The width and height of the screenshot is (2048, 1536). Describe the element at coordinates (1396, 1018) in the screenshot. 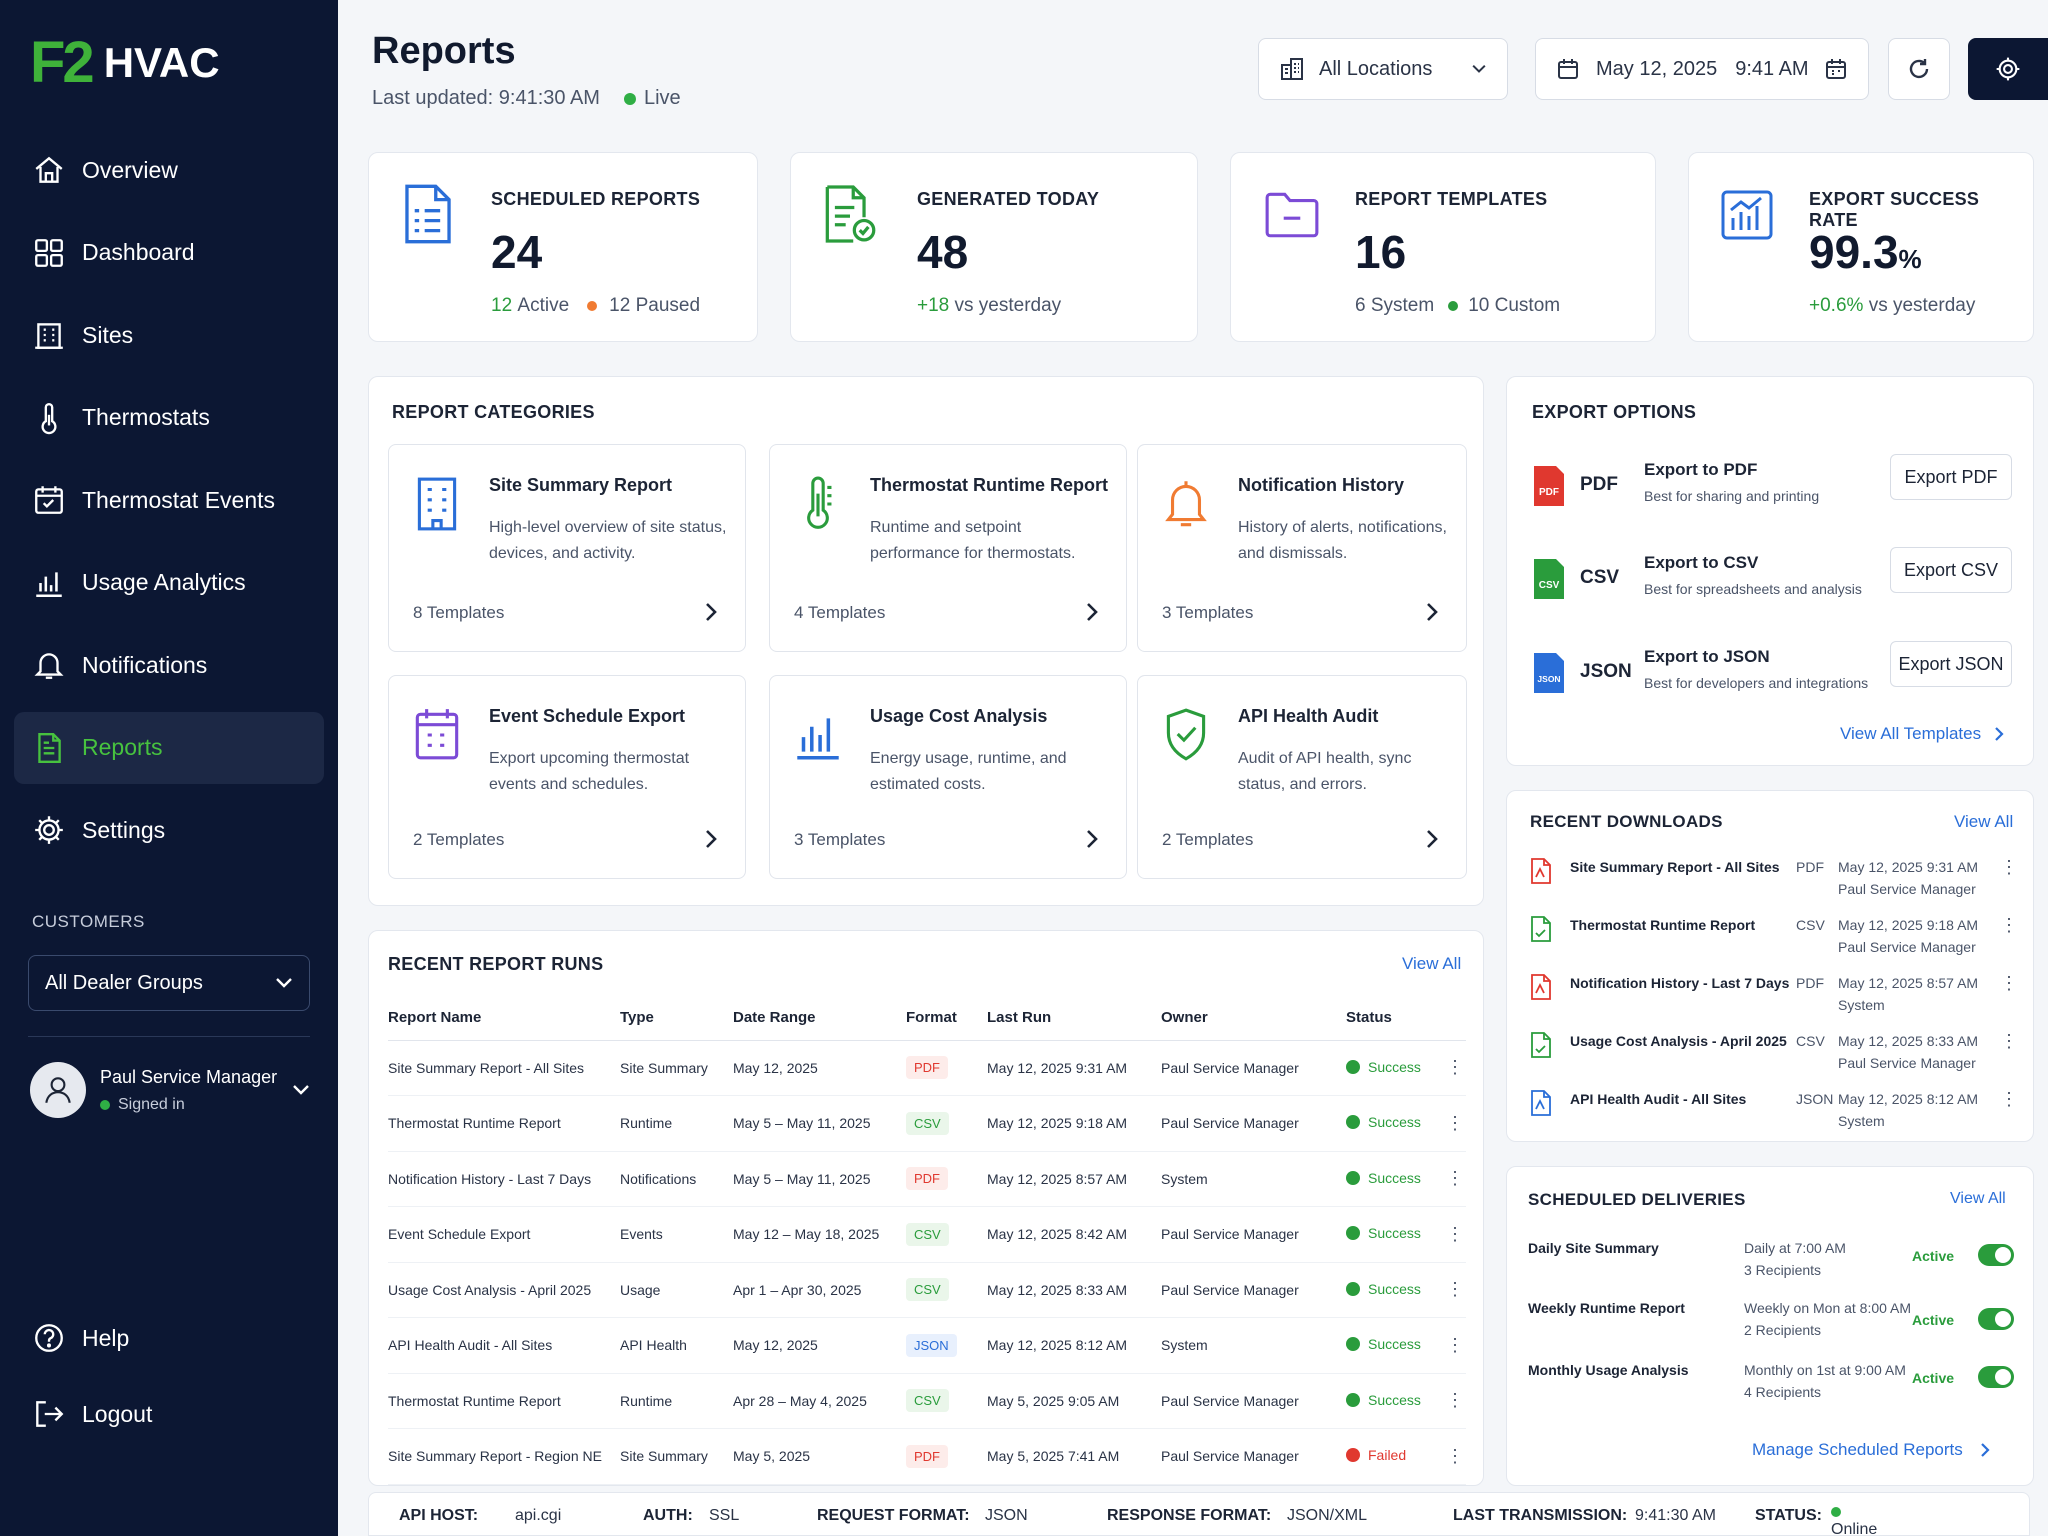

I see `column-header: Status` at that location.